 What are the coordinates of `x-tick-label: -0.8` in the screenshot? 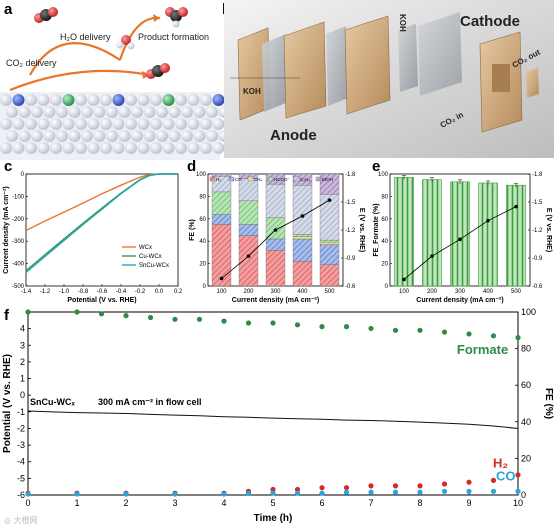 It's located at (83, 292).